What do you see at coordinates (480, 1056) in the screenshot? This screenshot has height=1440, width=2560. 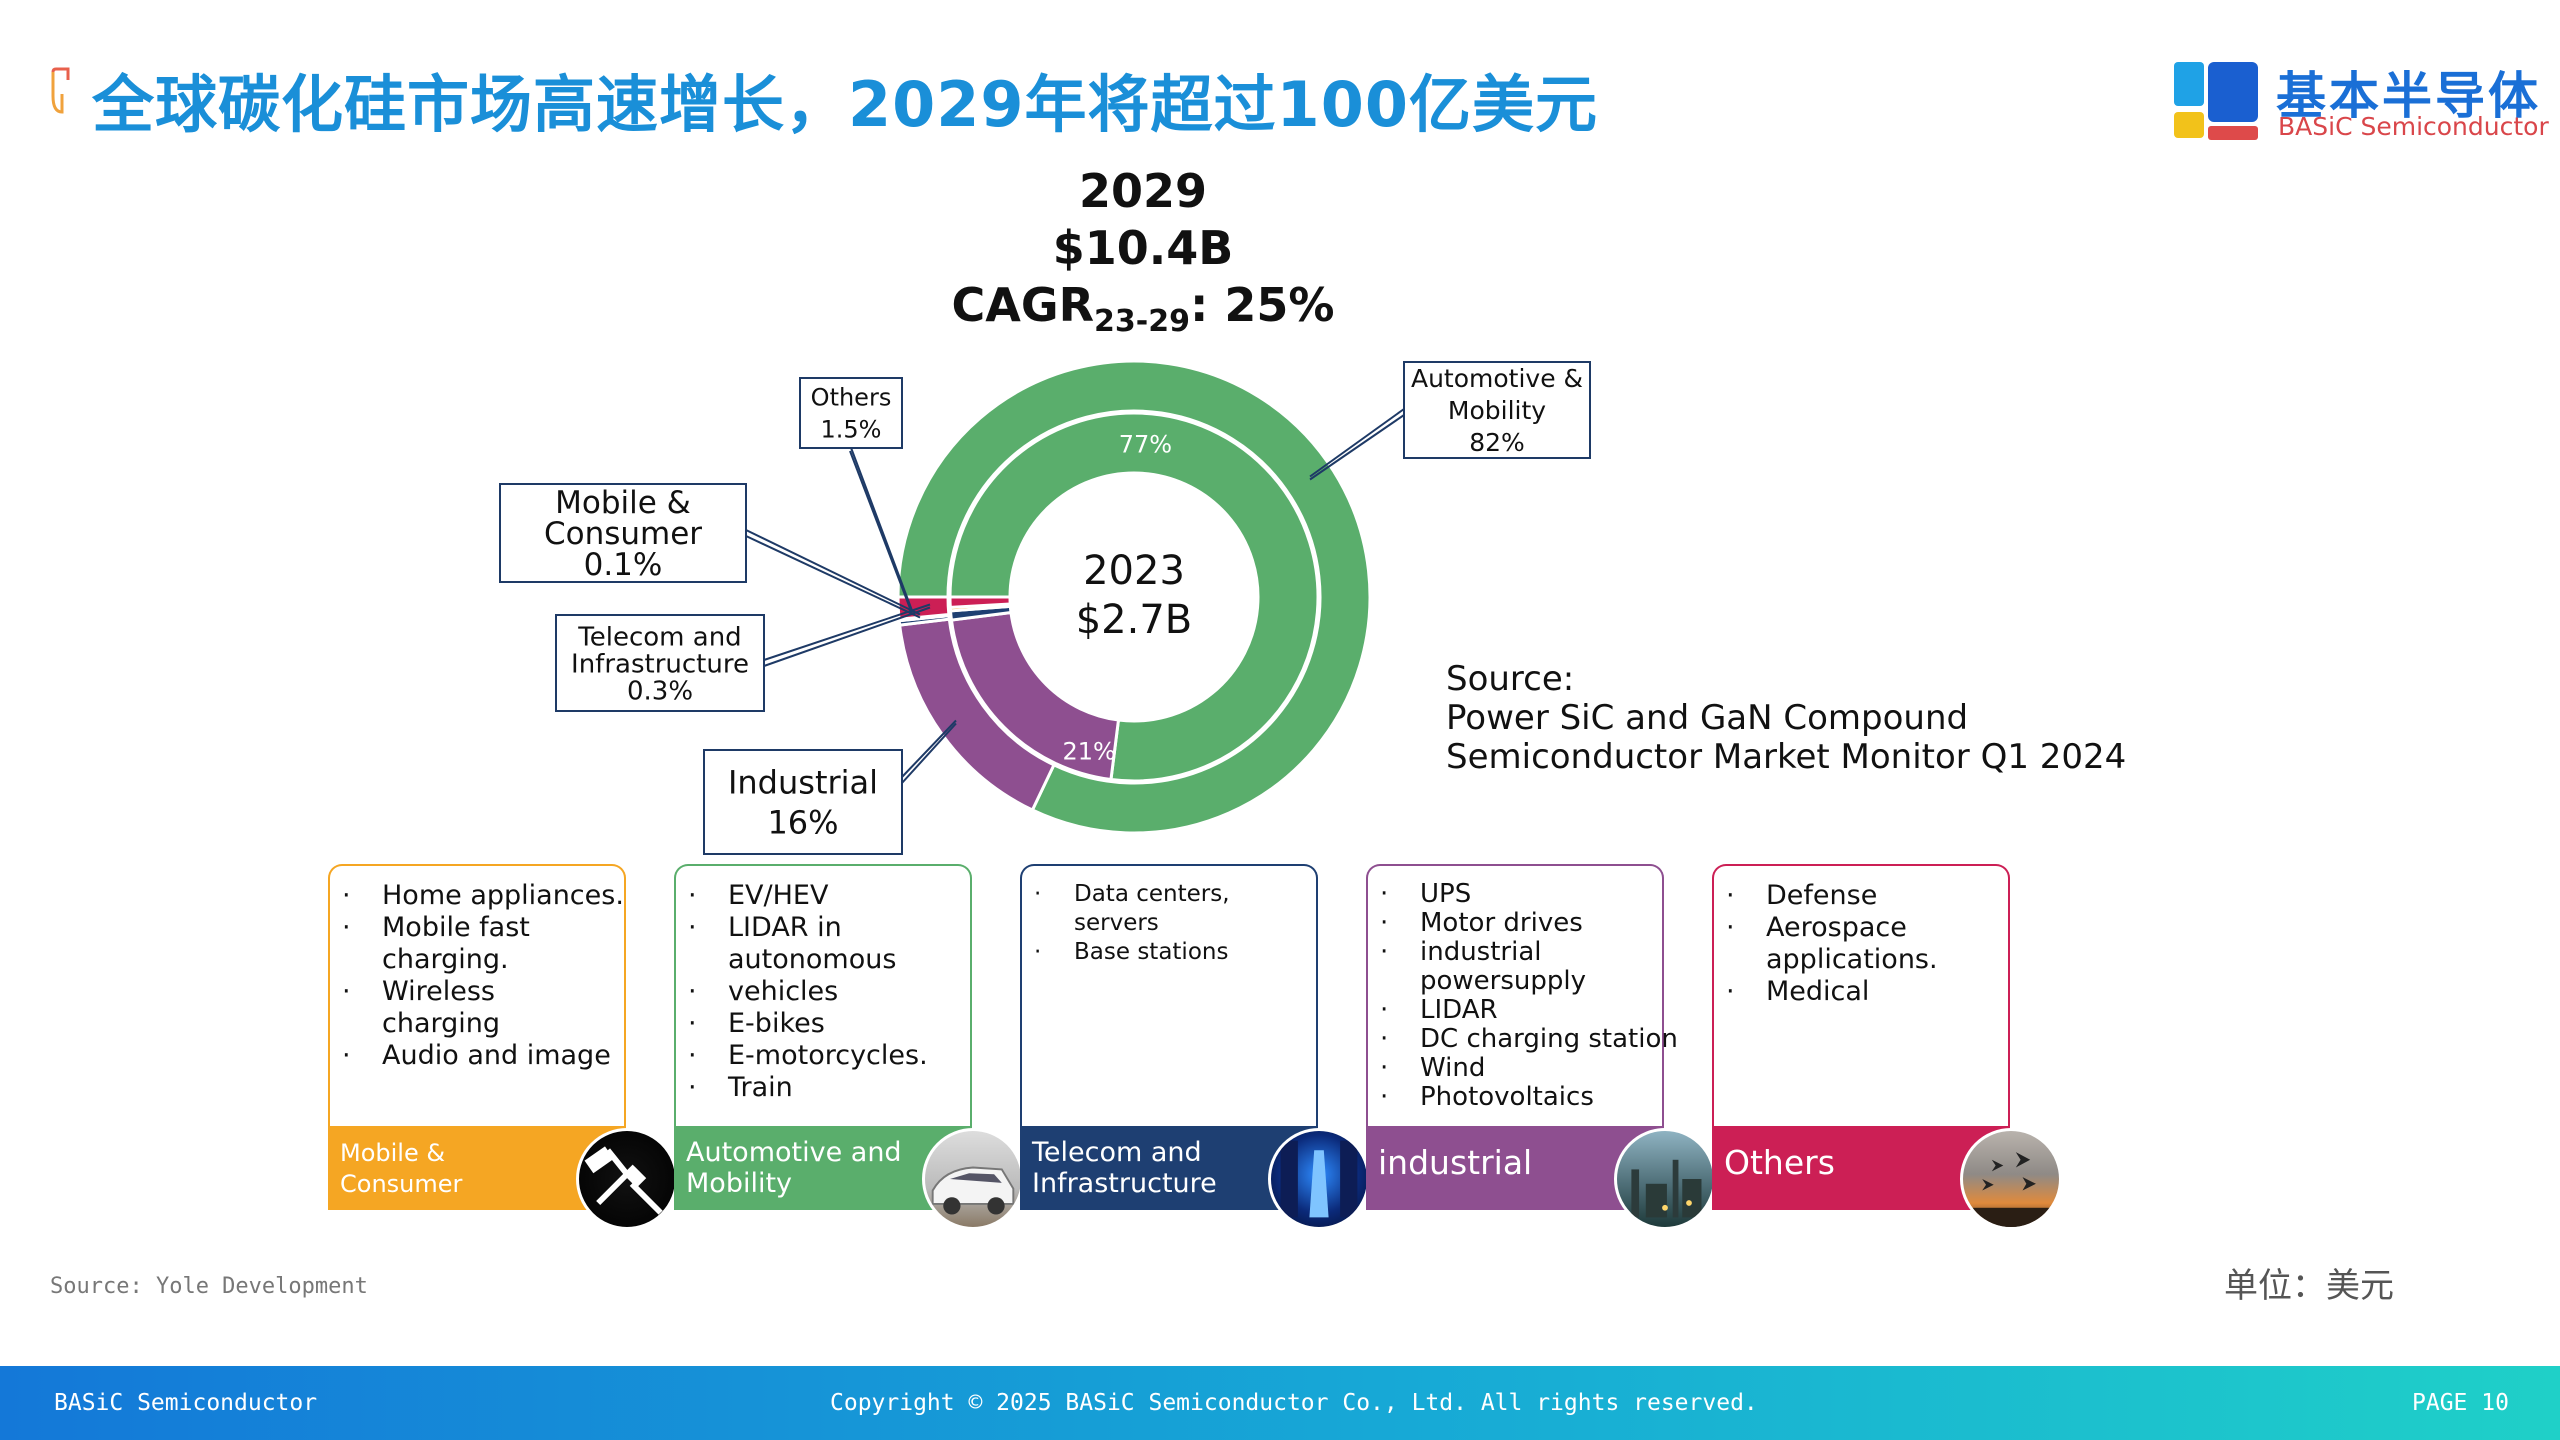 I see `card-application-item: Audio and image` at bounding box center [480, 1056].